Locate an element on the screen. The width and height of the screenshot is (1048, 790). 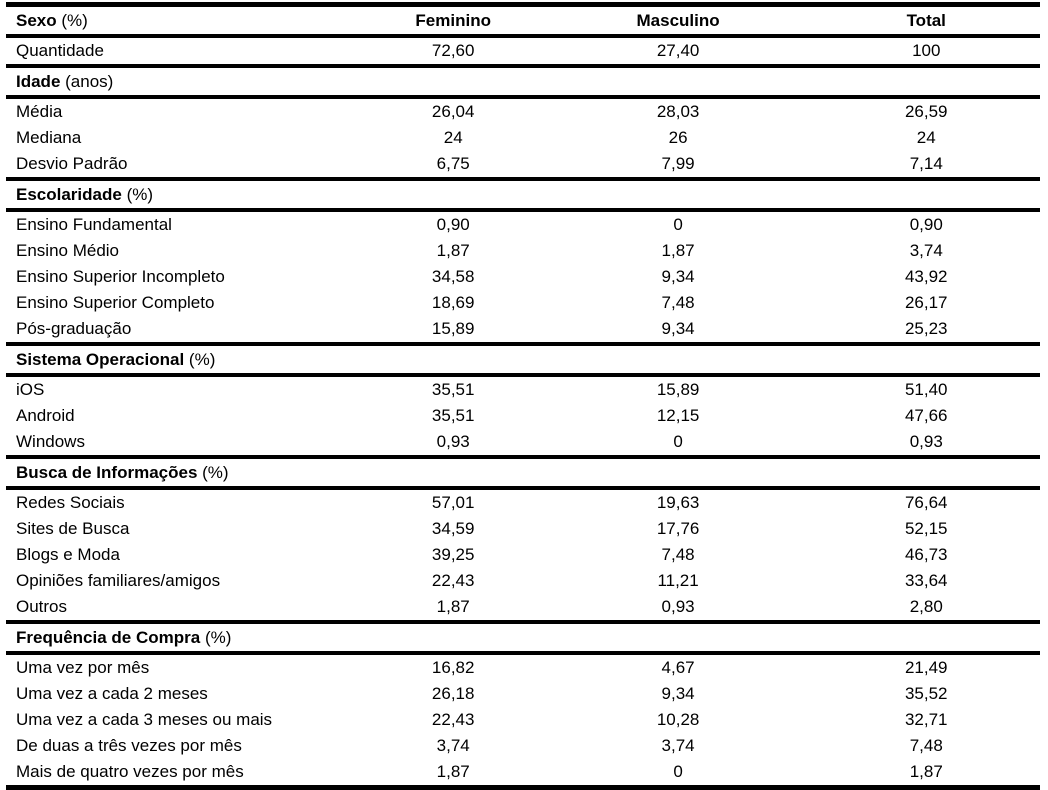
section-header-row: Escolaridade (%) is located at coordinates (523, 194).